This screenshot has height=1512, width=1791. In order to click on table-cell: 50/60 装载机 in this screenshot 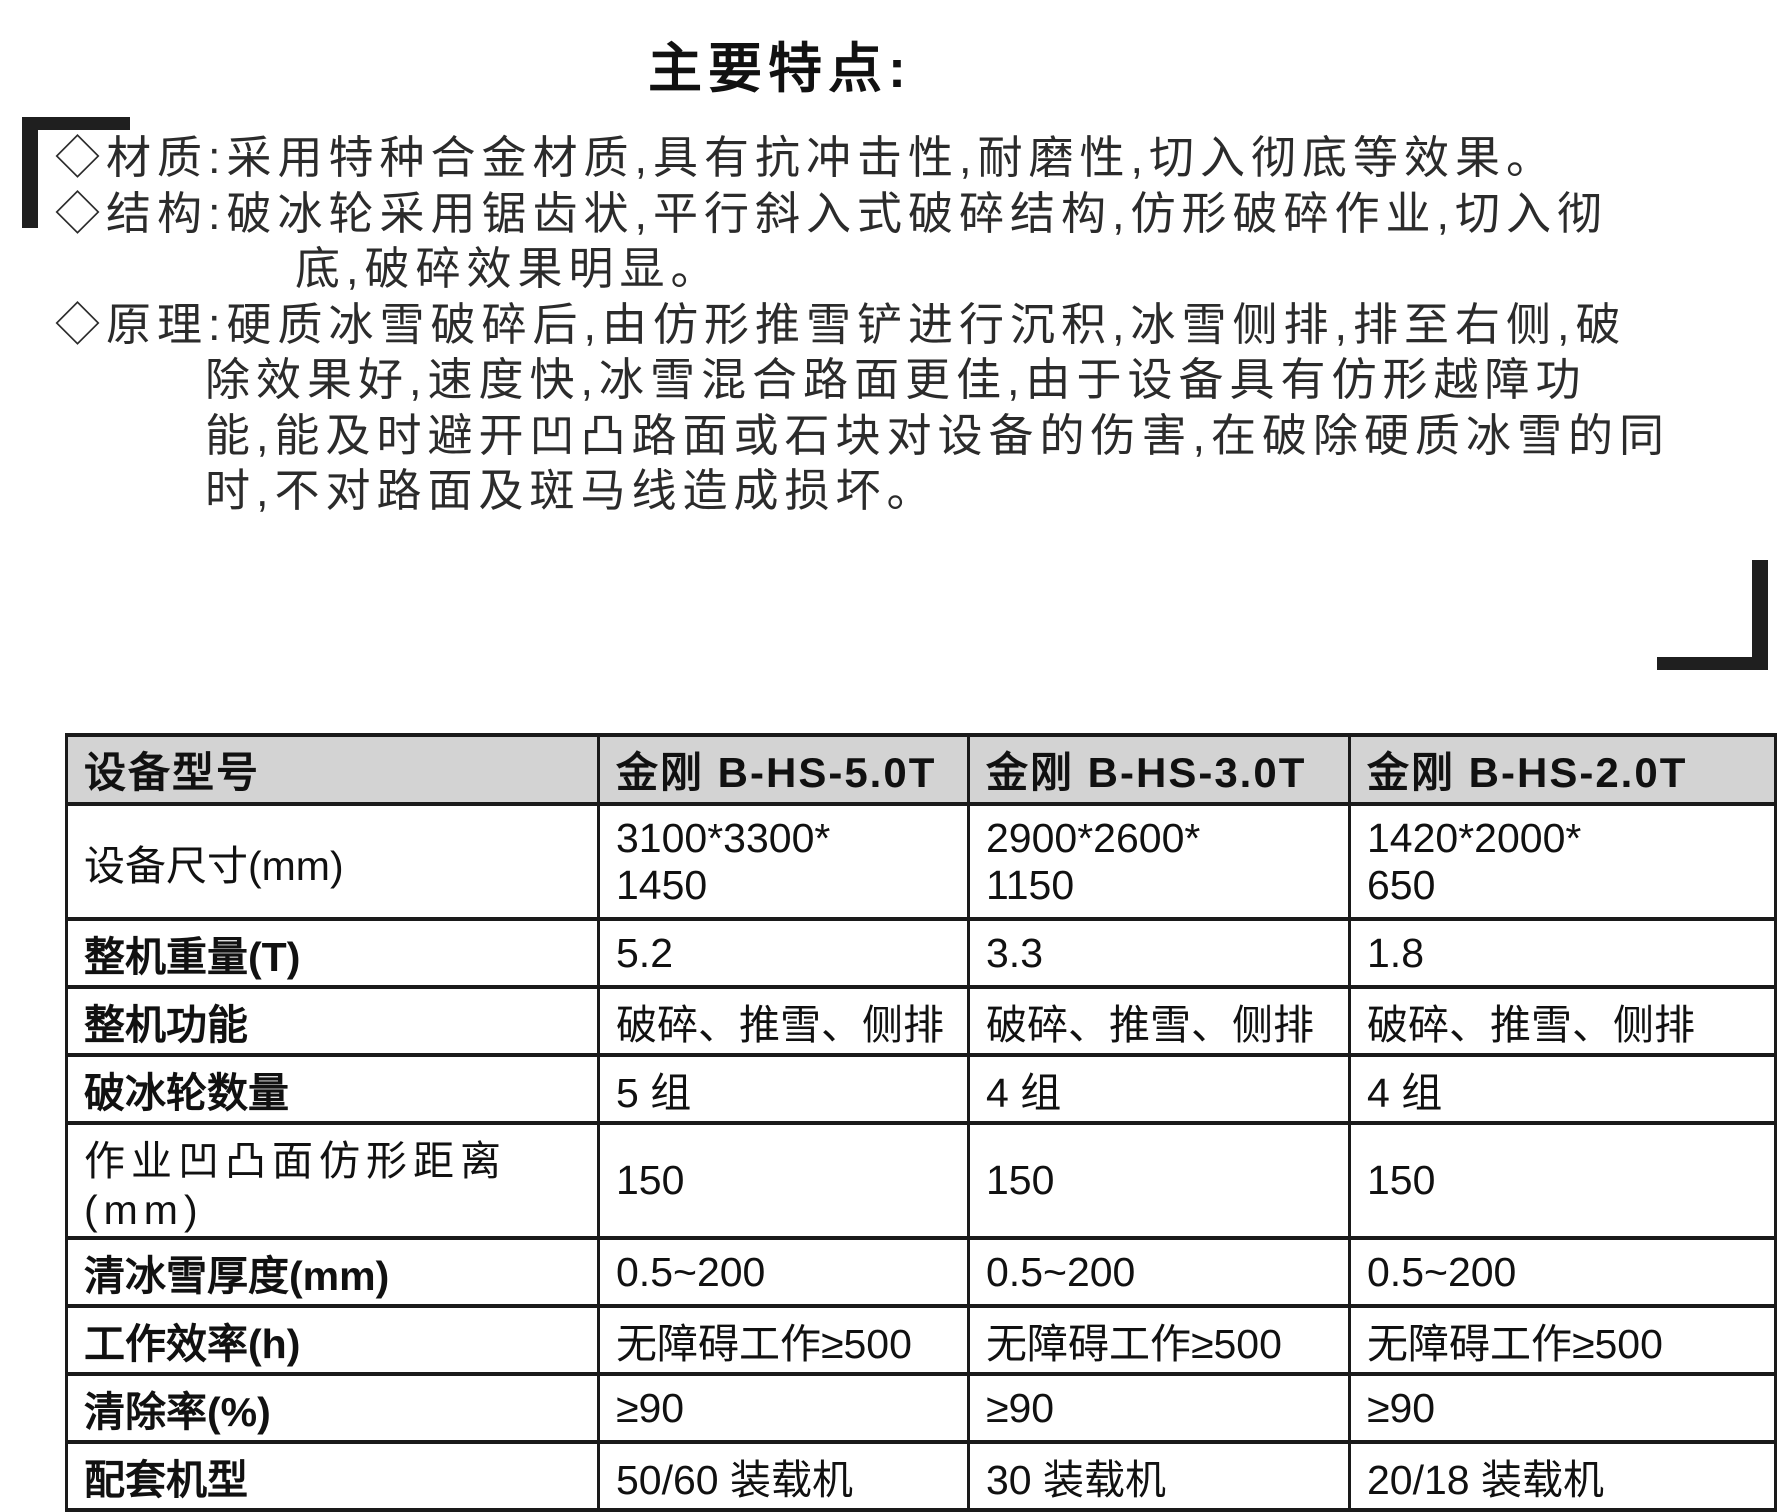, I will do `click(783, 1476)`.